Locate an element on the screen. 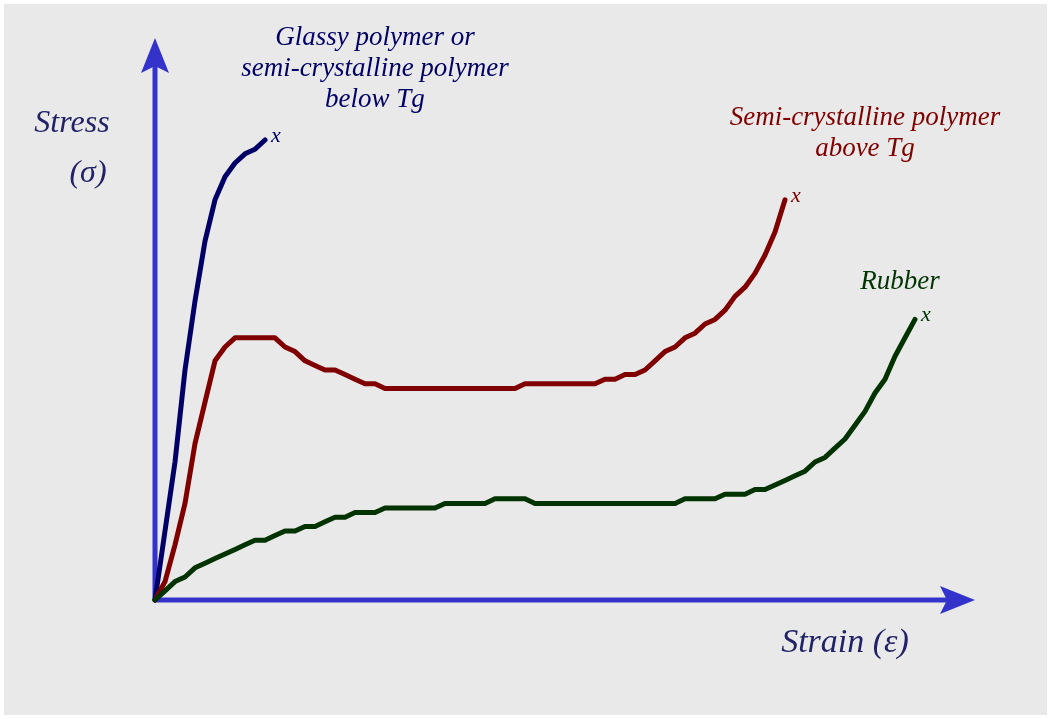 Image resolution: width=1051 pixels, height=719 pixels. y-axis-title: Stress (σ) is located at coordinates (72, 146).